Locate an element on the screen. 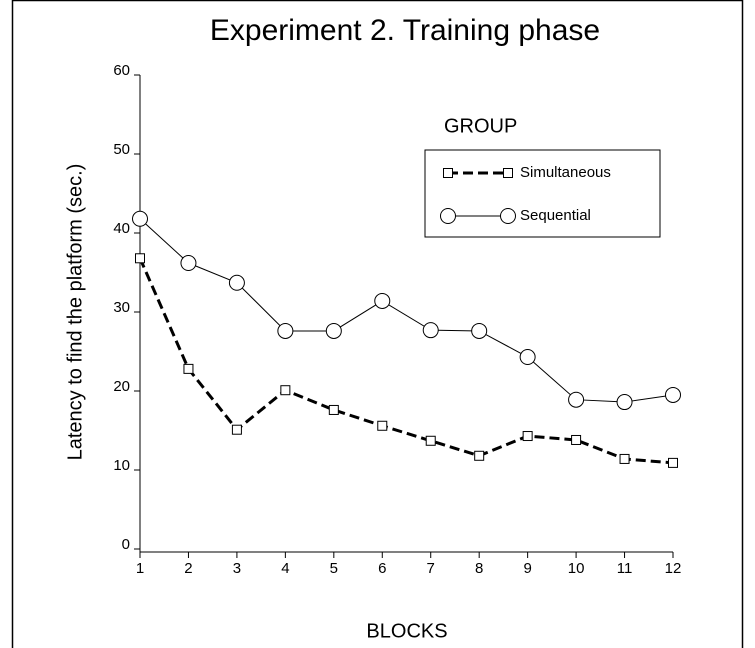  y-tick-label: 50 is located at coordinates (121, 149).